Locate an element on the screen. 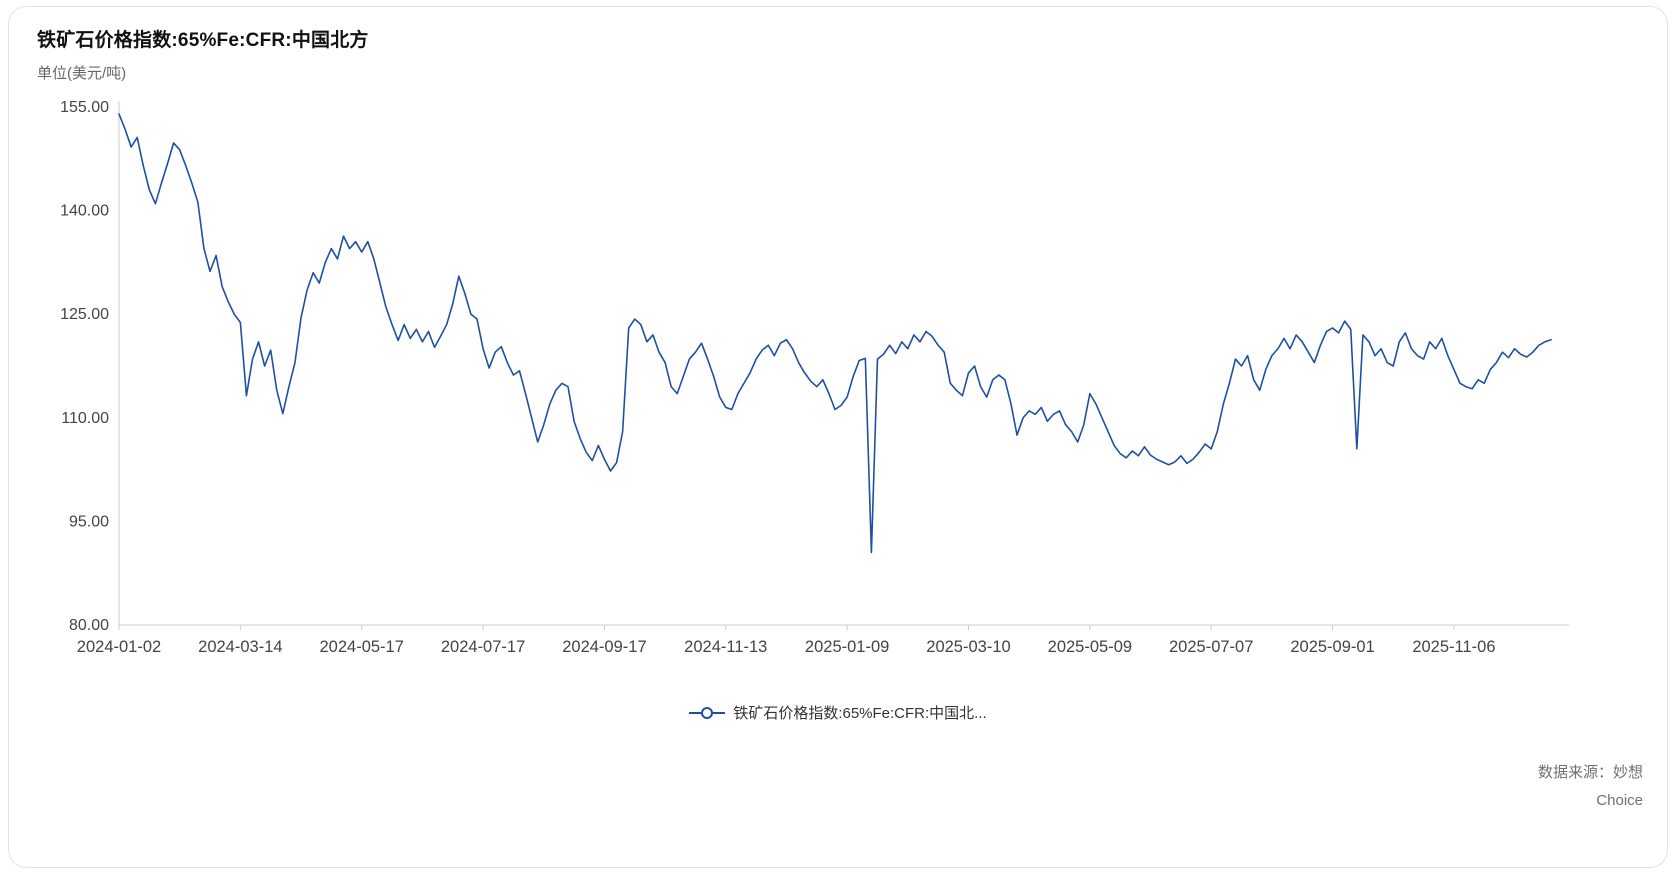  x-axis-tick-label: 2025-03-10 is located at coordinates (968, 647).